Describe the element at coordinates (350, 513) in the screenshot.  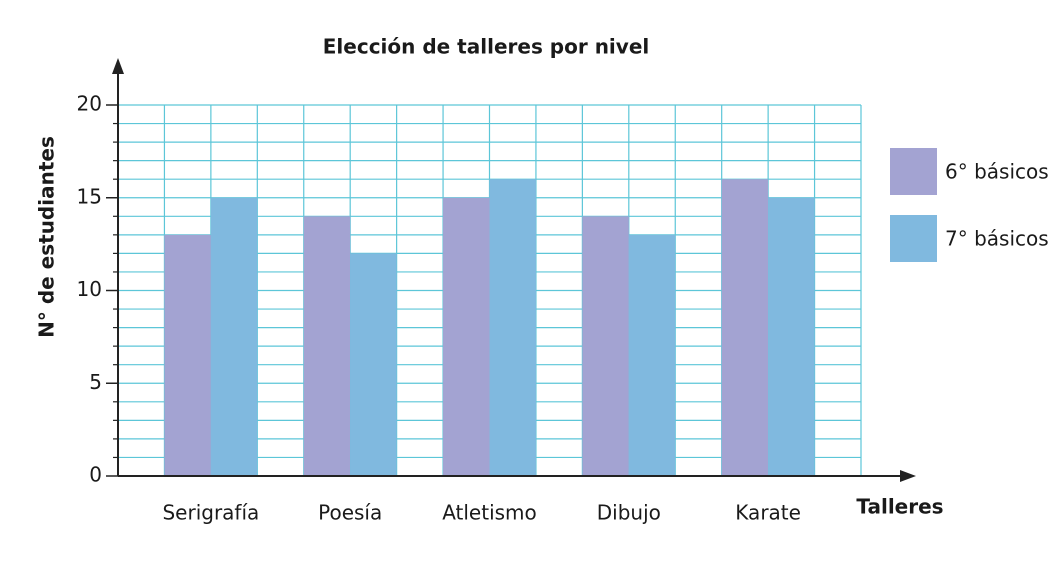
I see `x-tick-label: Poesía` at that location.